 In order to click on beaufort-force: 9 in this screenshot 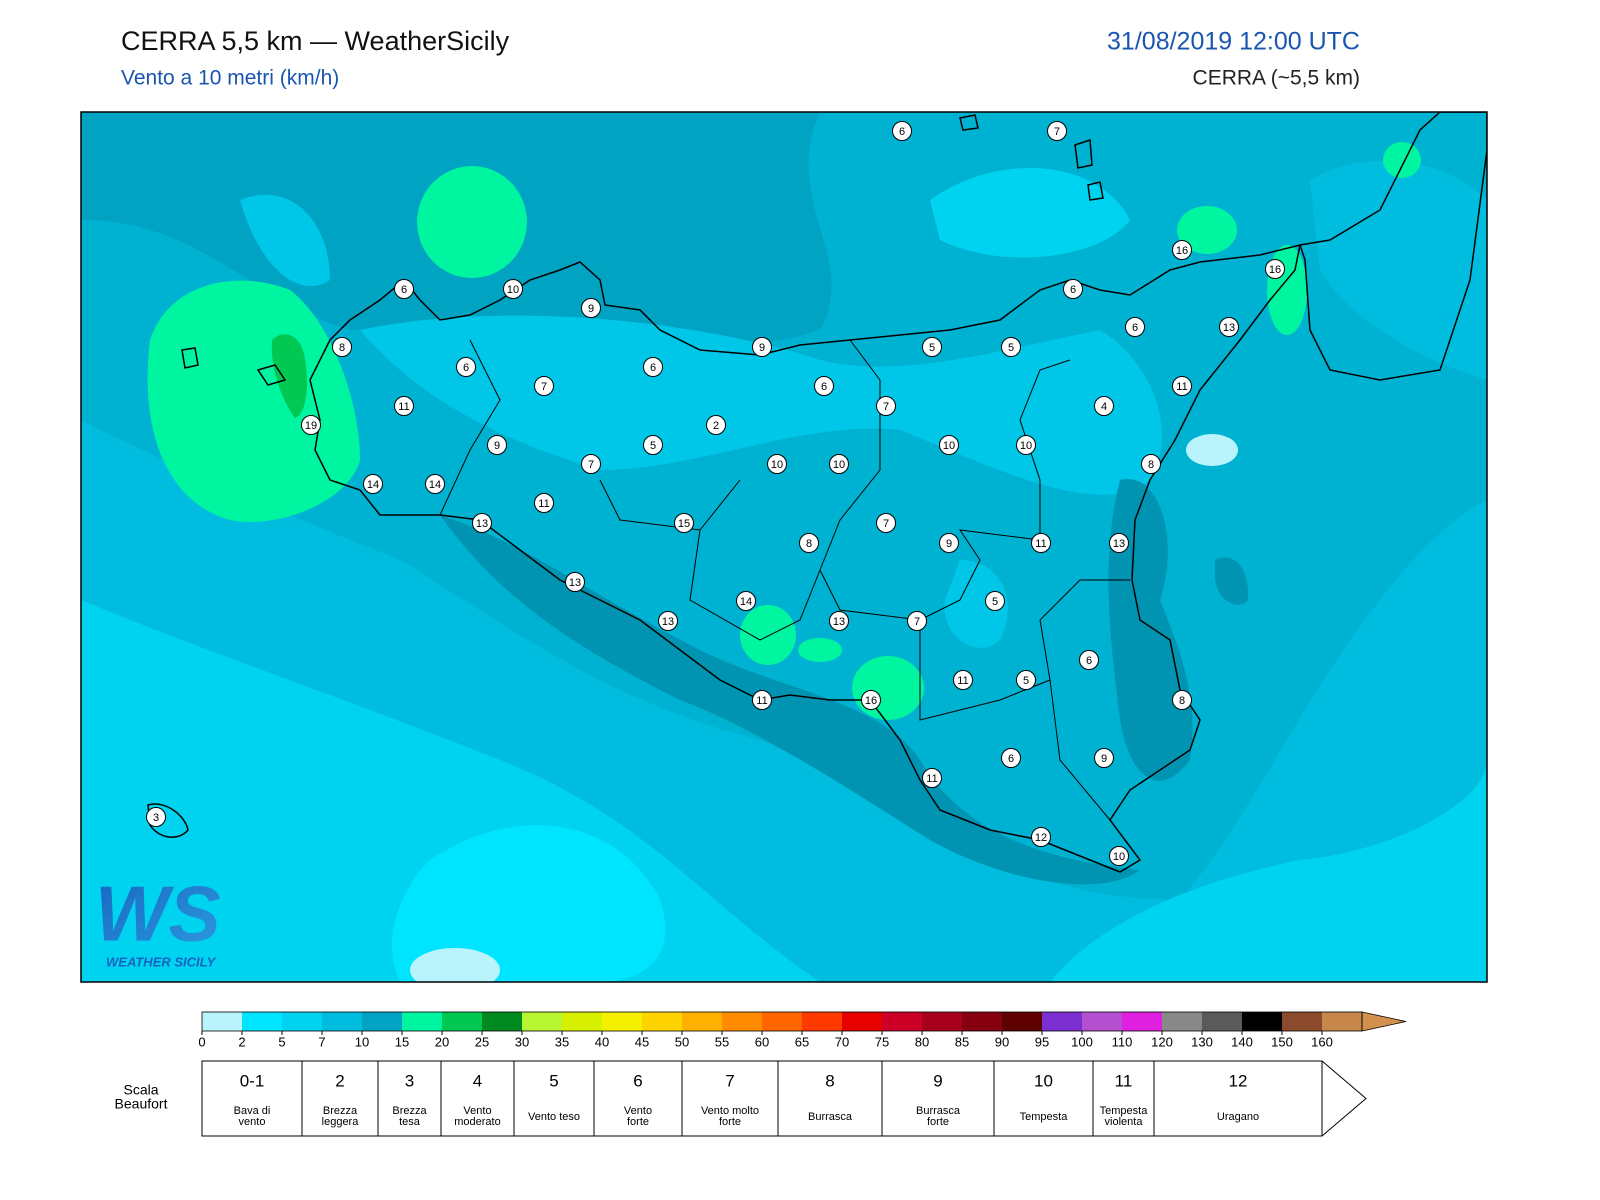, I will do `click(937, 1080)`.